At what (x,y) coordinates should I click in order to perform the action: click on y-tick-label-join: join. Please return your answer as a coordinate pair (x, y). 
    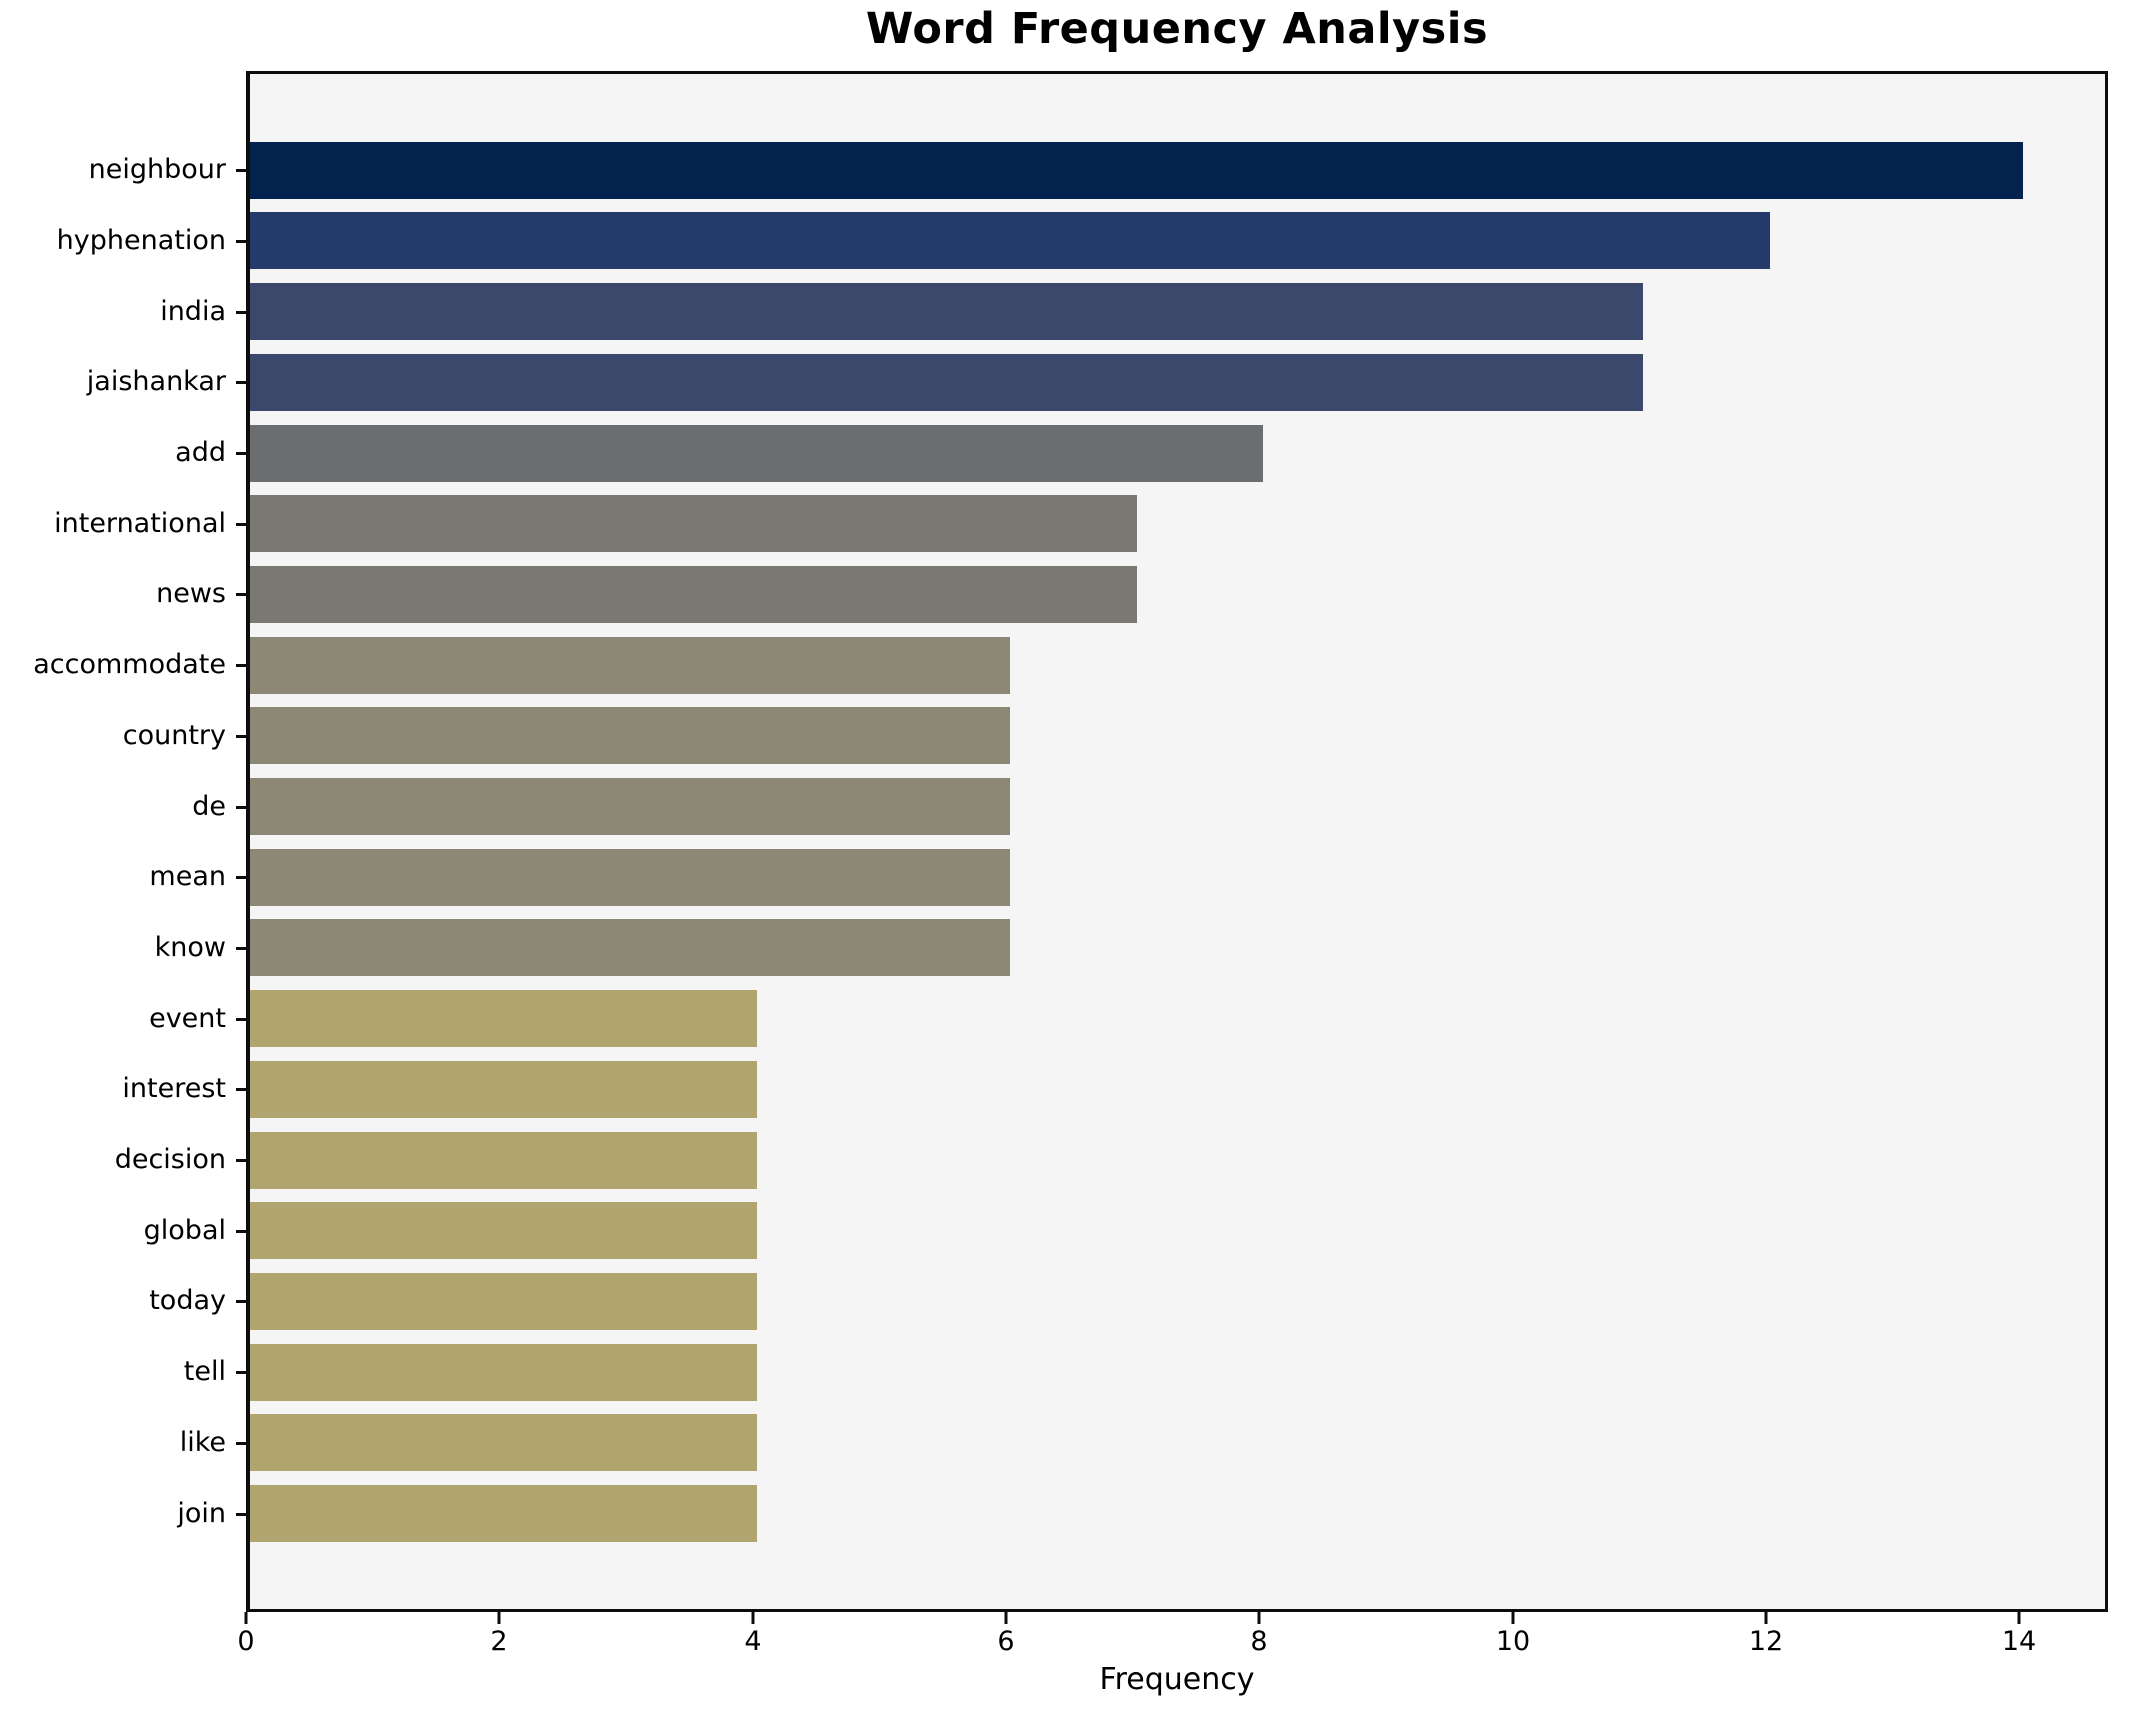
    Looking at the image, I should click on (201, 1513).